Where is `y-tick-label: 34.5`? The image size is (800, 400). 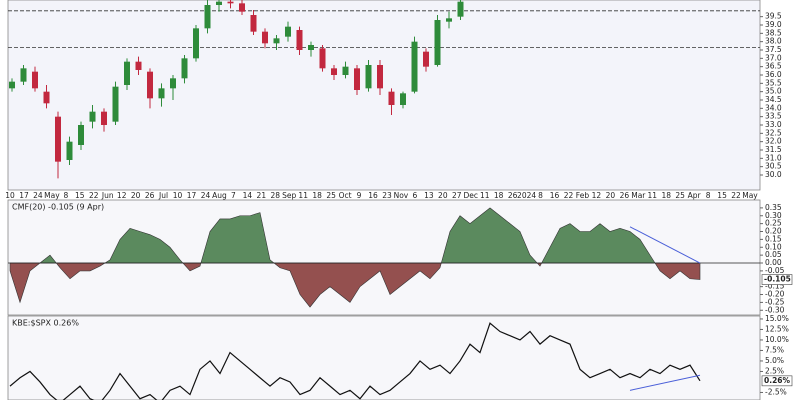 y-tick-label: 34.5 is located at coordinates (773, 99).